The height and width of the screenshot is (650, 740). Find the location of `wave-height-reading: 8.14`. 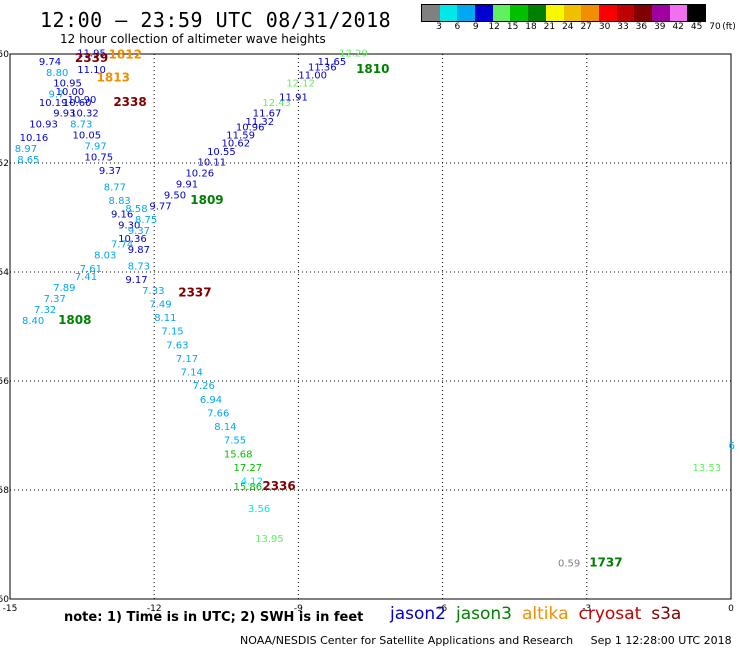

wave-height-reading: 8.14 is located at coordinates (225, 427).